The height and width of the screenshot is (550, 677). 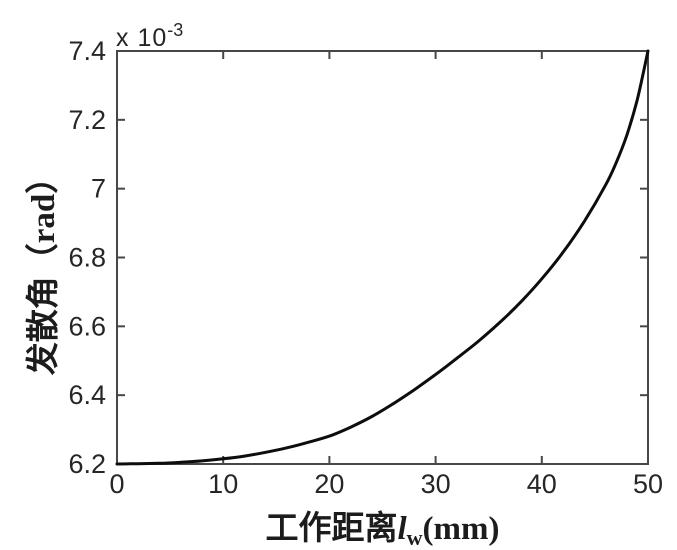 I want to click on y-tick-label: 6.2, so click(x=87, y=464).